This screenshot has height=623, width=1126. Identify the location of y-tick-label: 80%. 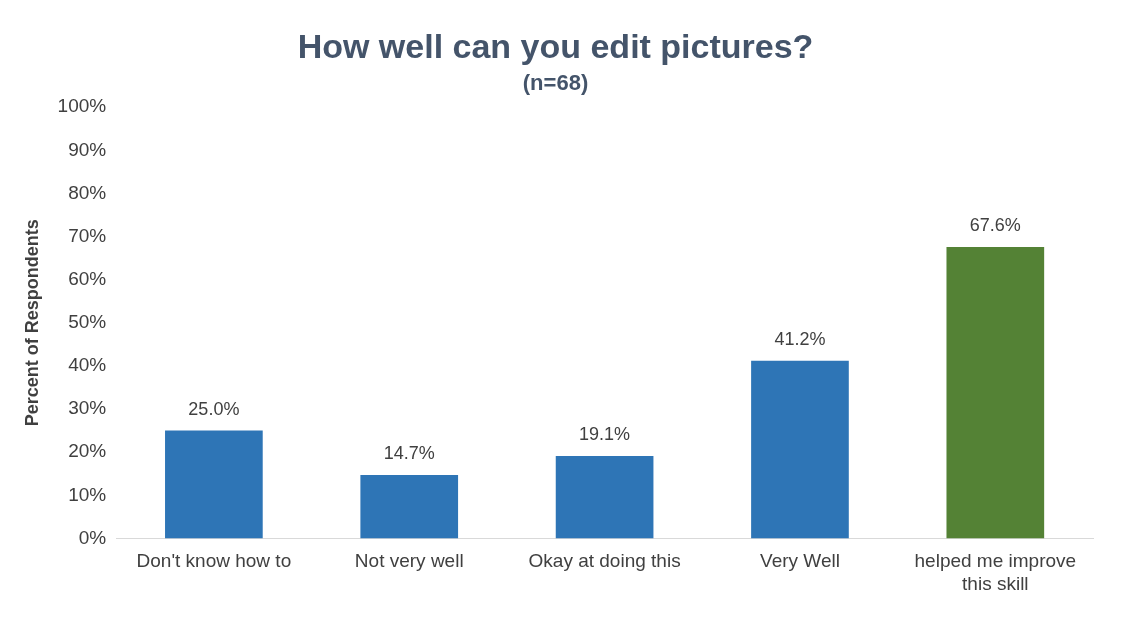
(87, 192).